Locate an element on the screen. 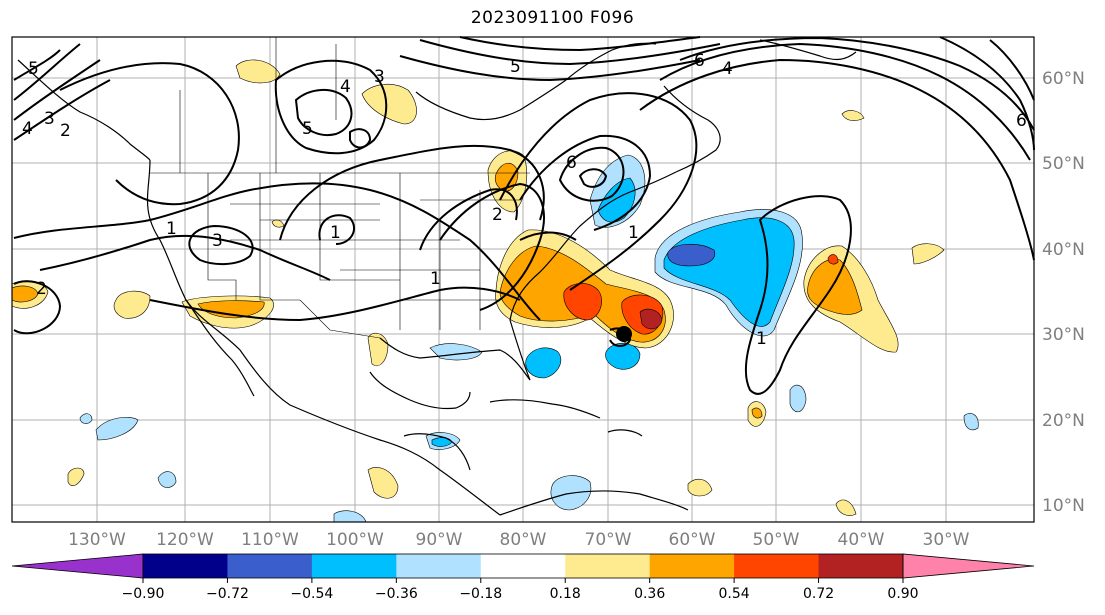 This screenshot has height=615, width=1105. warm-anomaly-eastatlantic-inner is located at coordinates (833, 259).